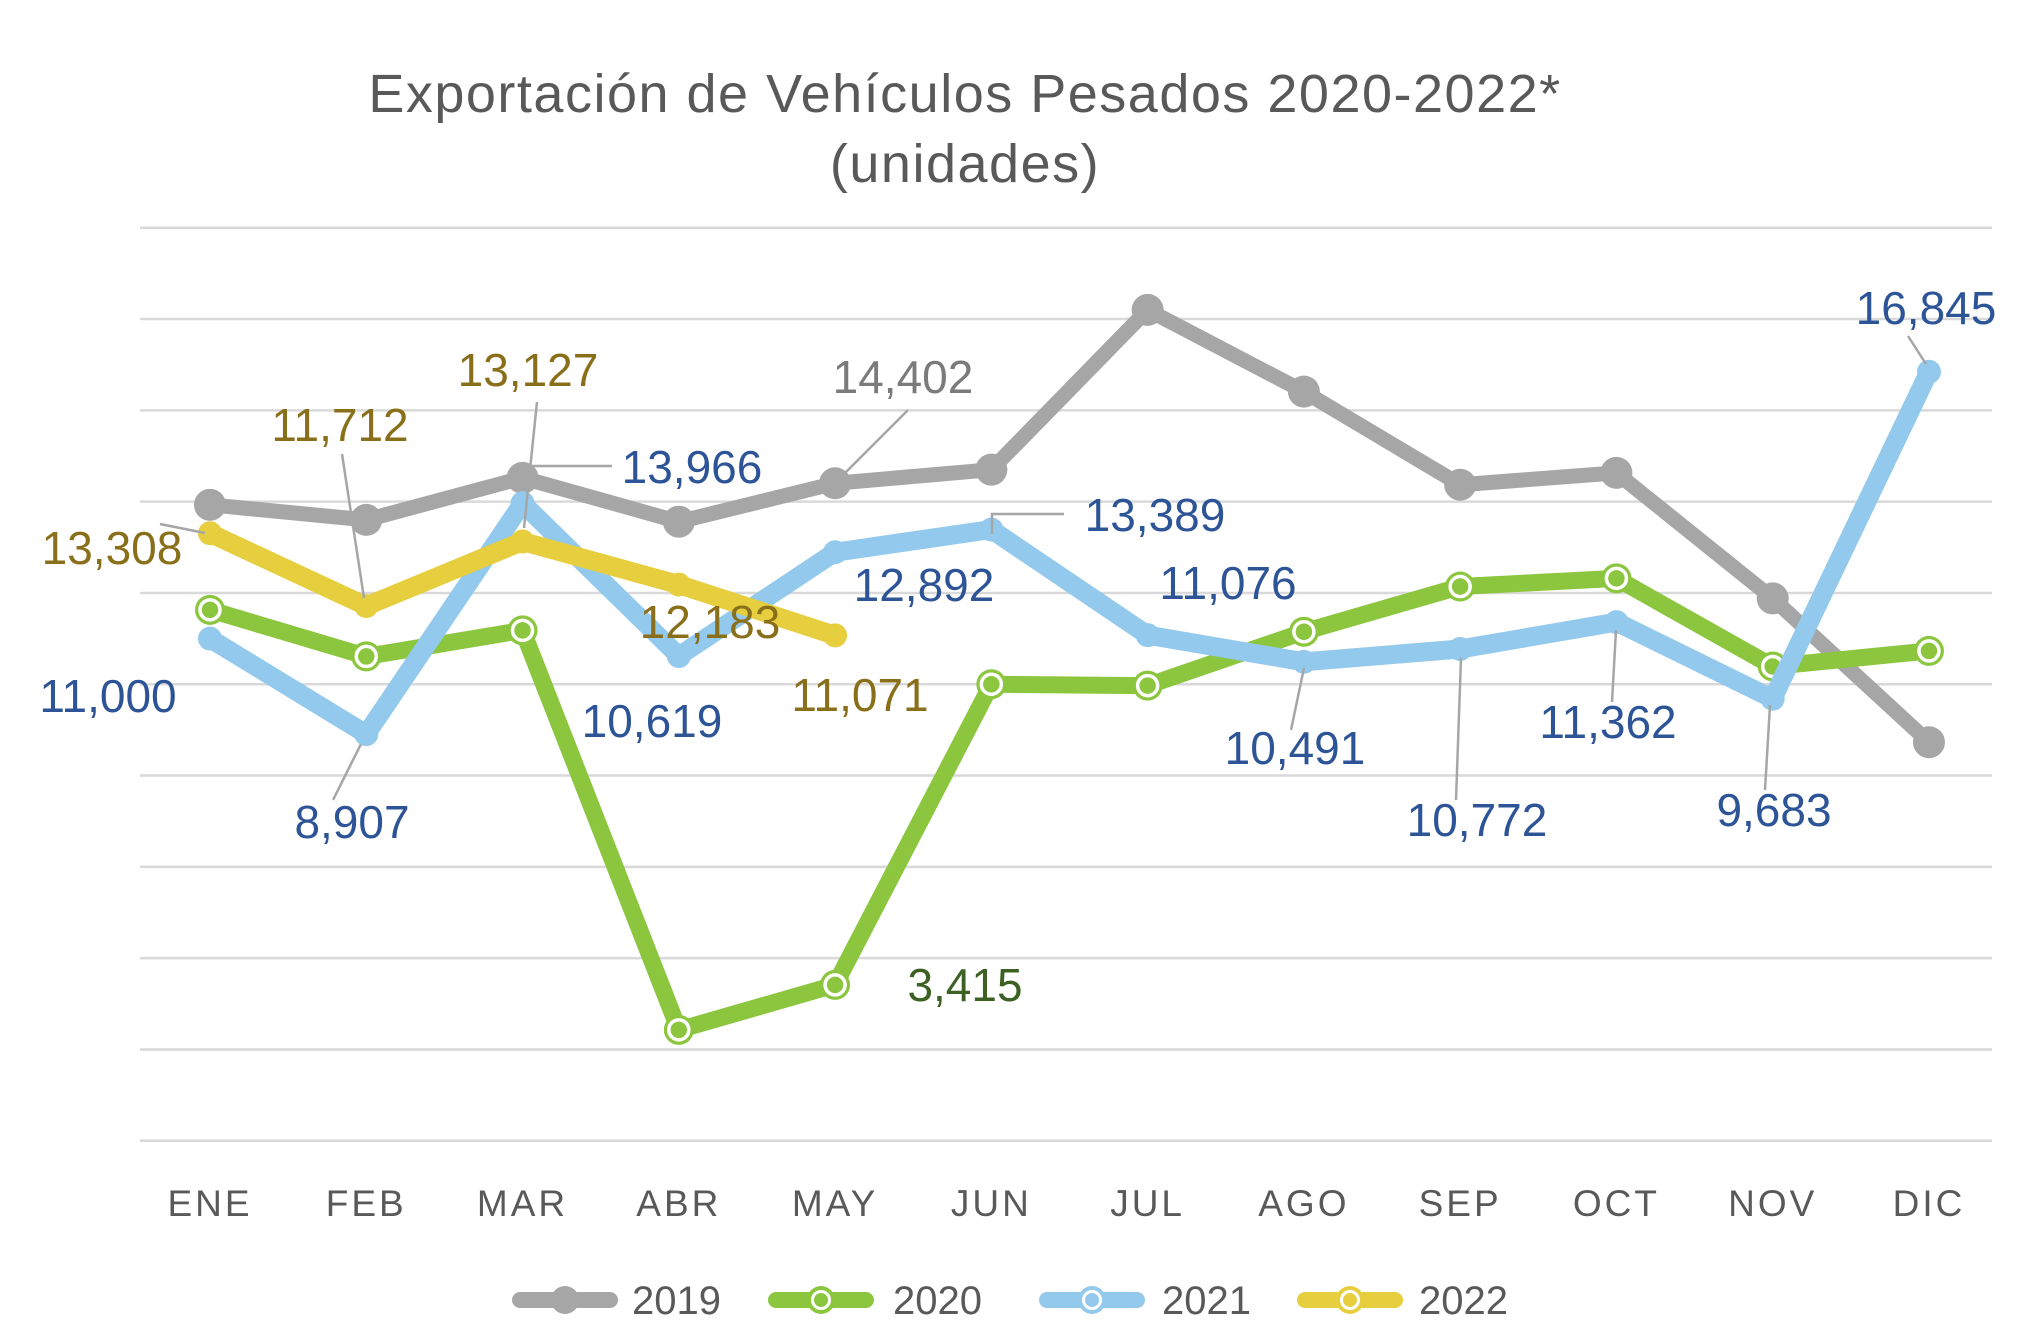  I want to click on leader-line-2019, so click(873, 445).